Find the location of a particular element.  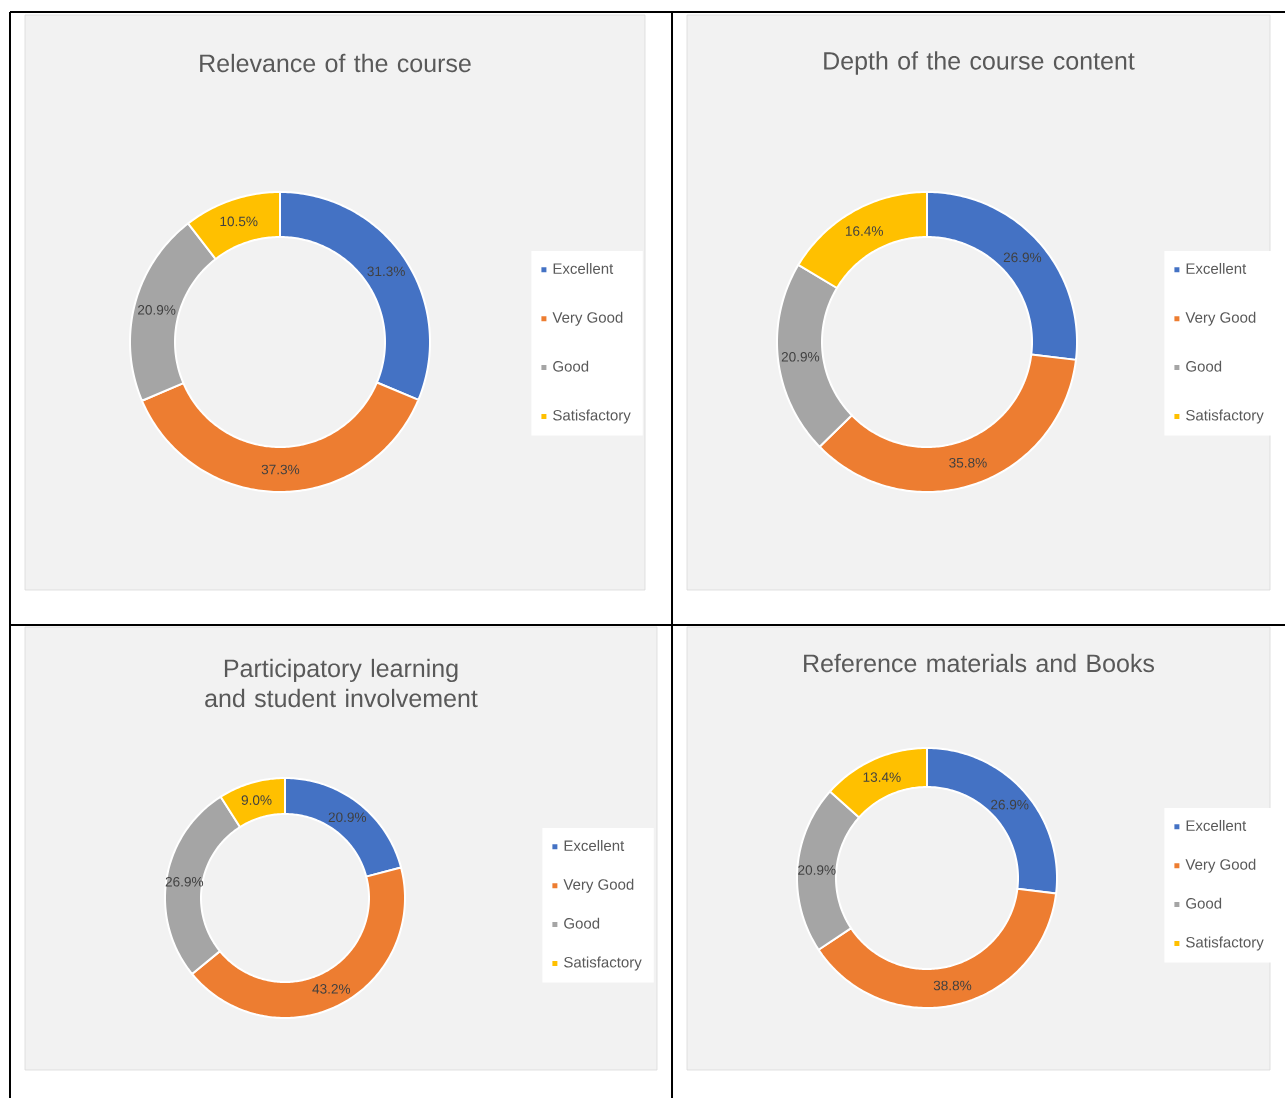

chart-title: Depth of the course content is located at coordinates (979, 63).